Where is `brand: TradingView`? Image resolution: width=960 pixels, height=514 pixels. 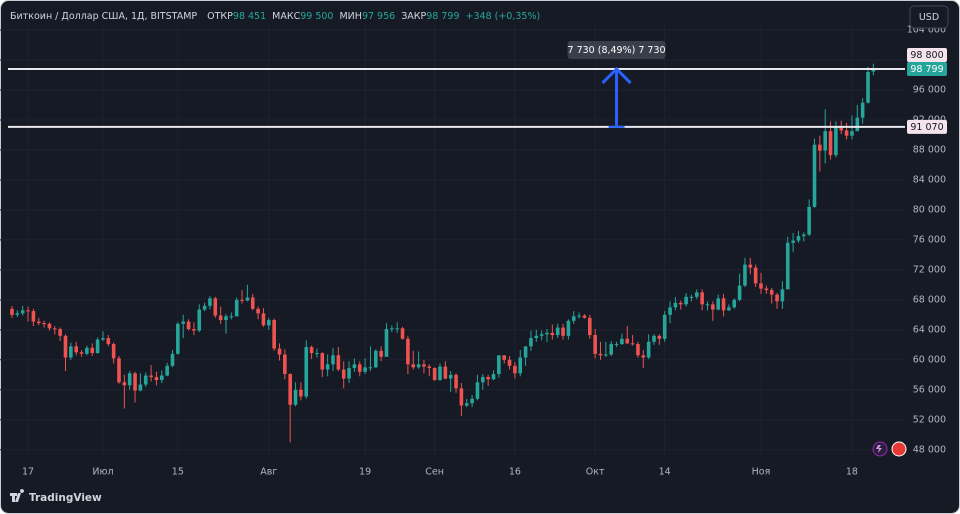
brand: TradingView is located at coordinates (65, 498).